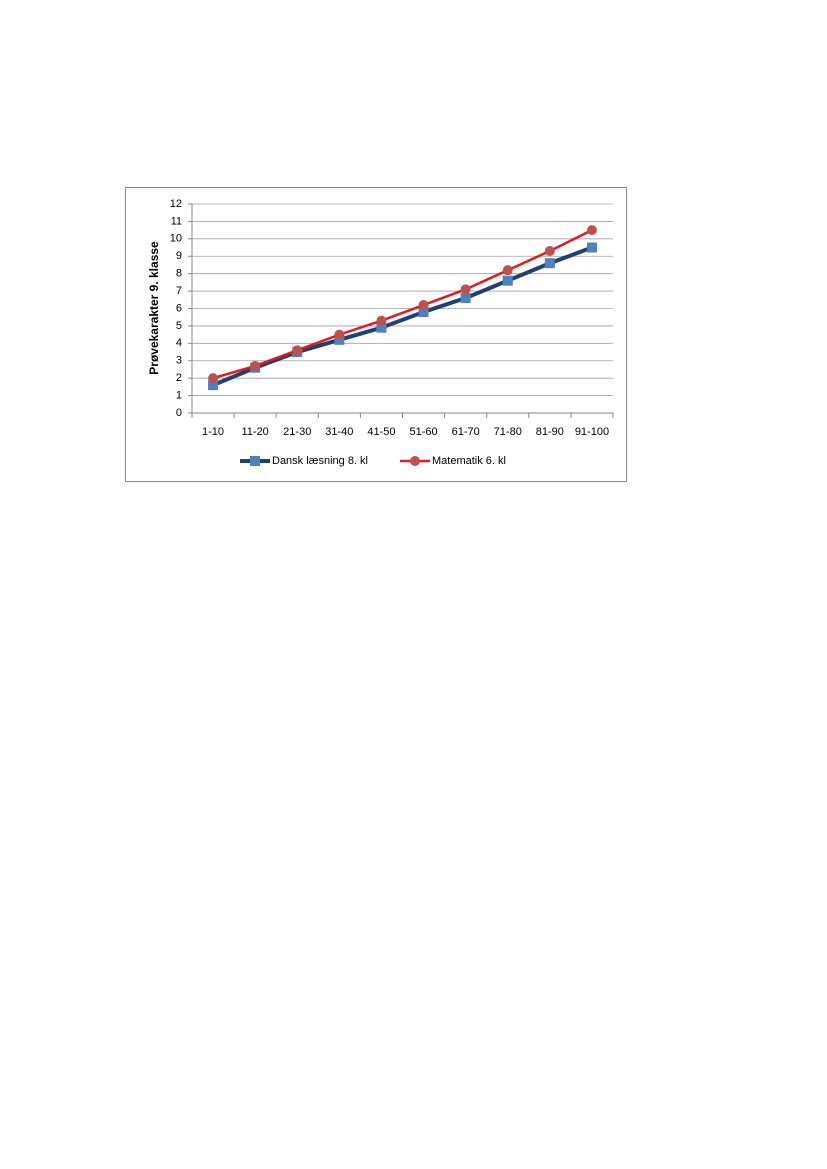 The height and width of the screenshot is (1169, 827). Describe the element at coordinates (179, 395) in the screenshot. I see `y-tick-label: 1` at that location.